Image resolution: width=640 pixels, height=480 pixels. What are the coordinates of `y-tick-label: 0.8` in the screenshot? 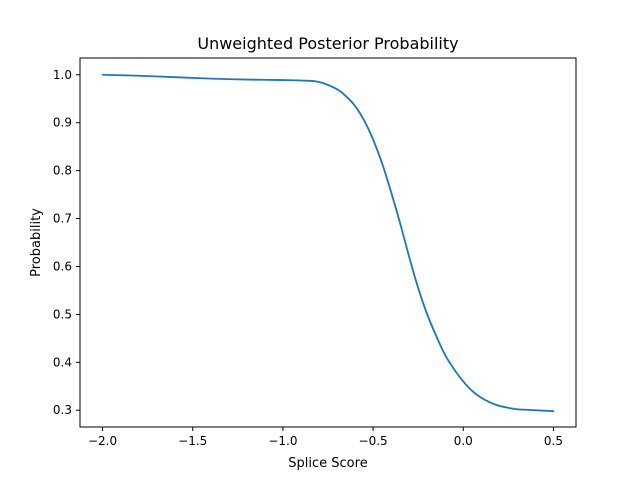 It's located at (62, 171).